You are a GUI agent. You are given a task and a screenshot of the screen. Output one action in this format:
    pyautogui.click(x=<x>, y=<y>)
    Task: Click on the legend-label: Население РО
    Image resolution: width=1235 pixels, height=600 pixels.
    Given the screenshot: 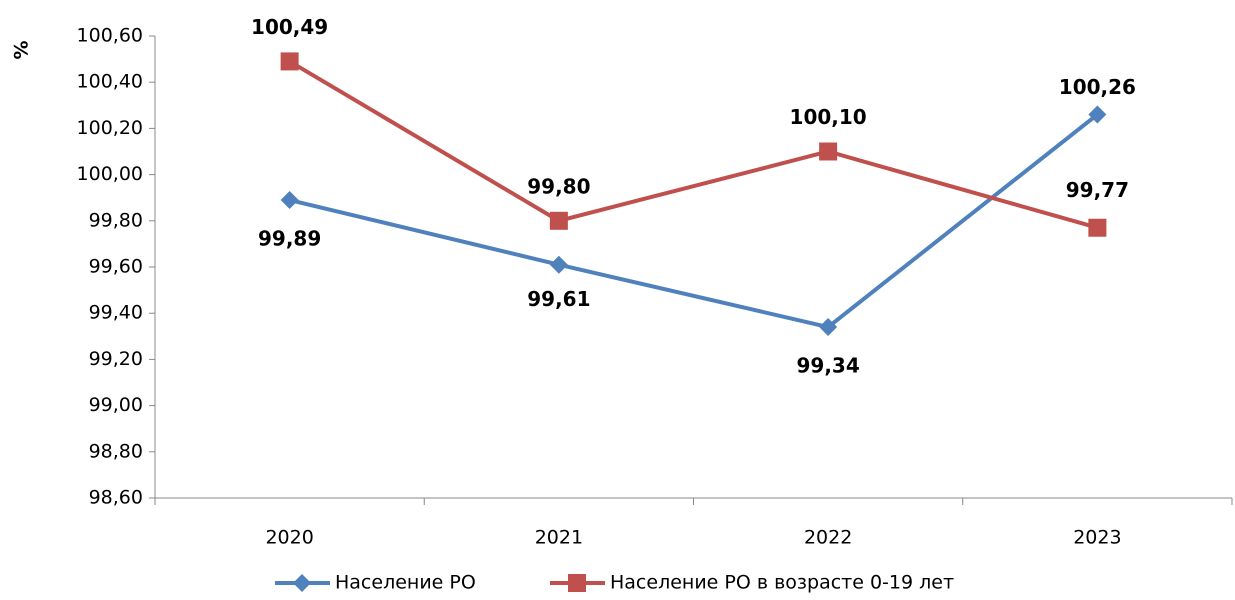 What is the action you would take?
    pyautogui.click(x=405, y=583)
    